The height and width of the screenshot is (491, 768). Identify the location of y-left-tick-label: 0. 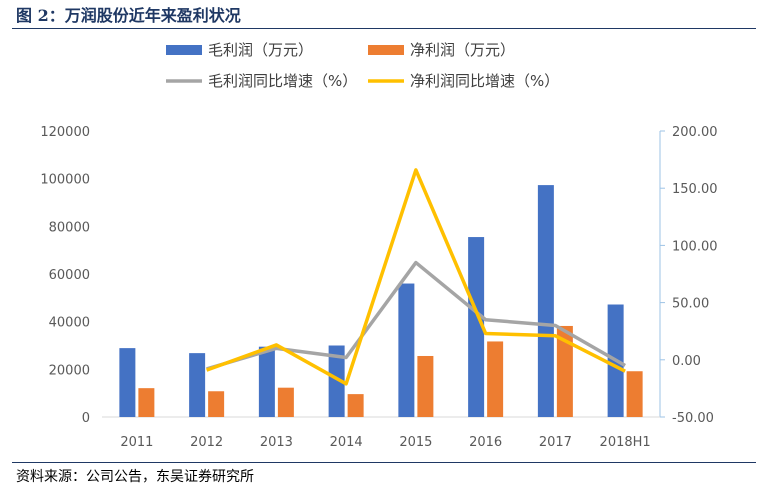
(86, 418).